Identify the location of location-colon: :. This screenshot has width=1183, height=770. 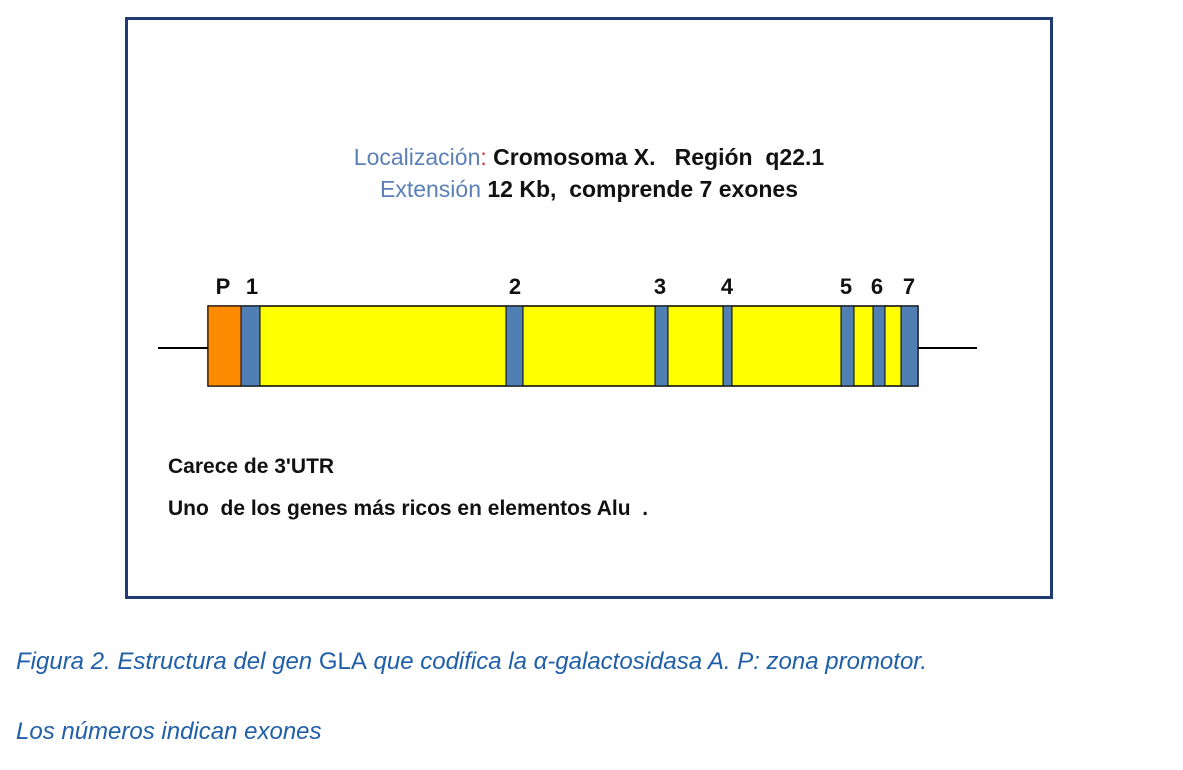
(483, 157).